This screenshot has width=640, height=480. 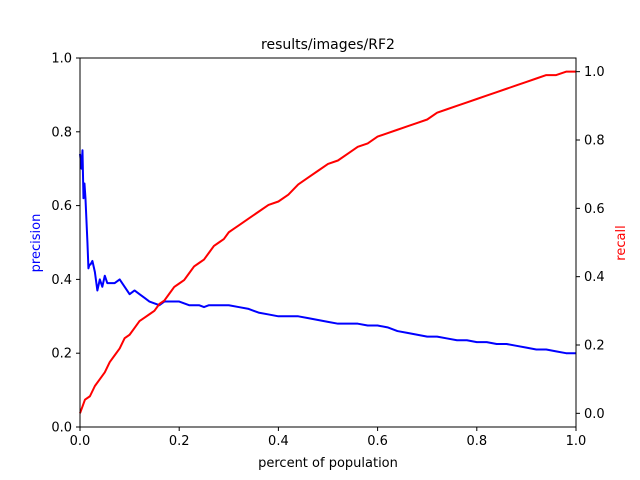 I want to click on y-axis-left-label: precision, so click(x=36, y=243).